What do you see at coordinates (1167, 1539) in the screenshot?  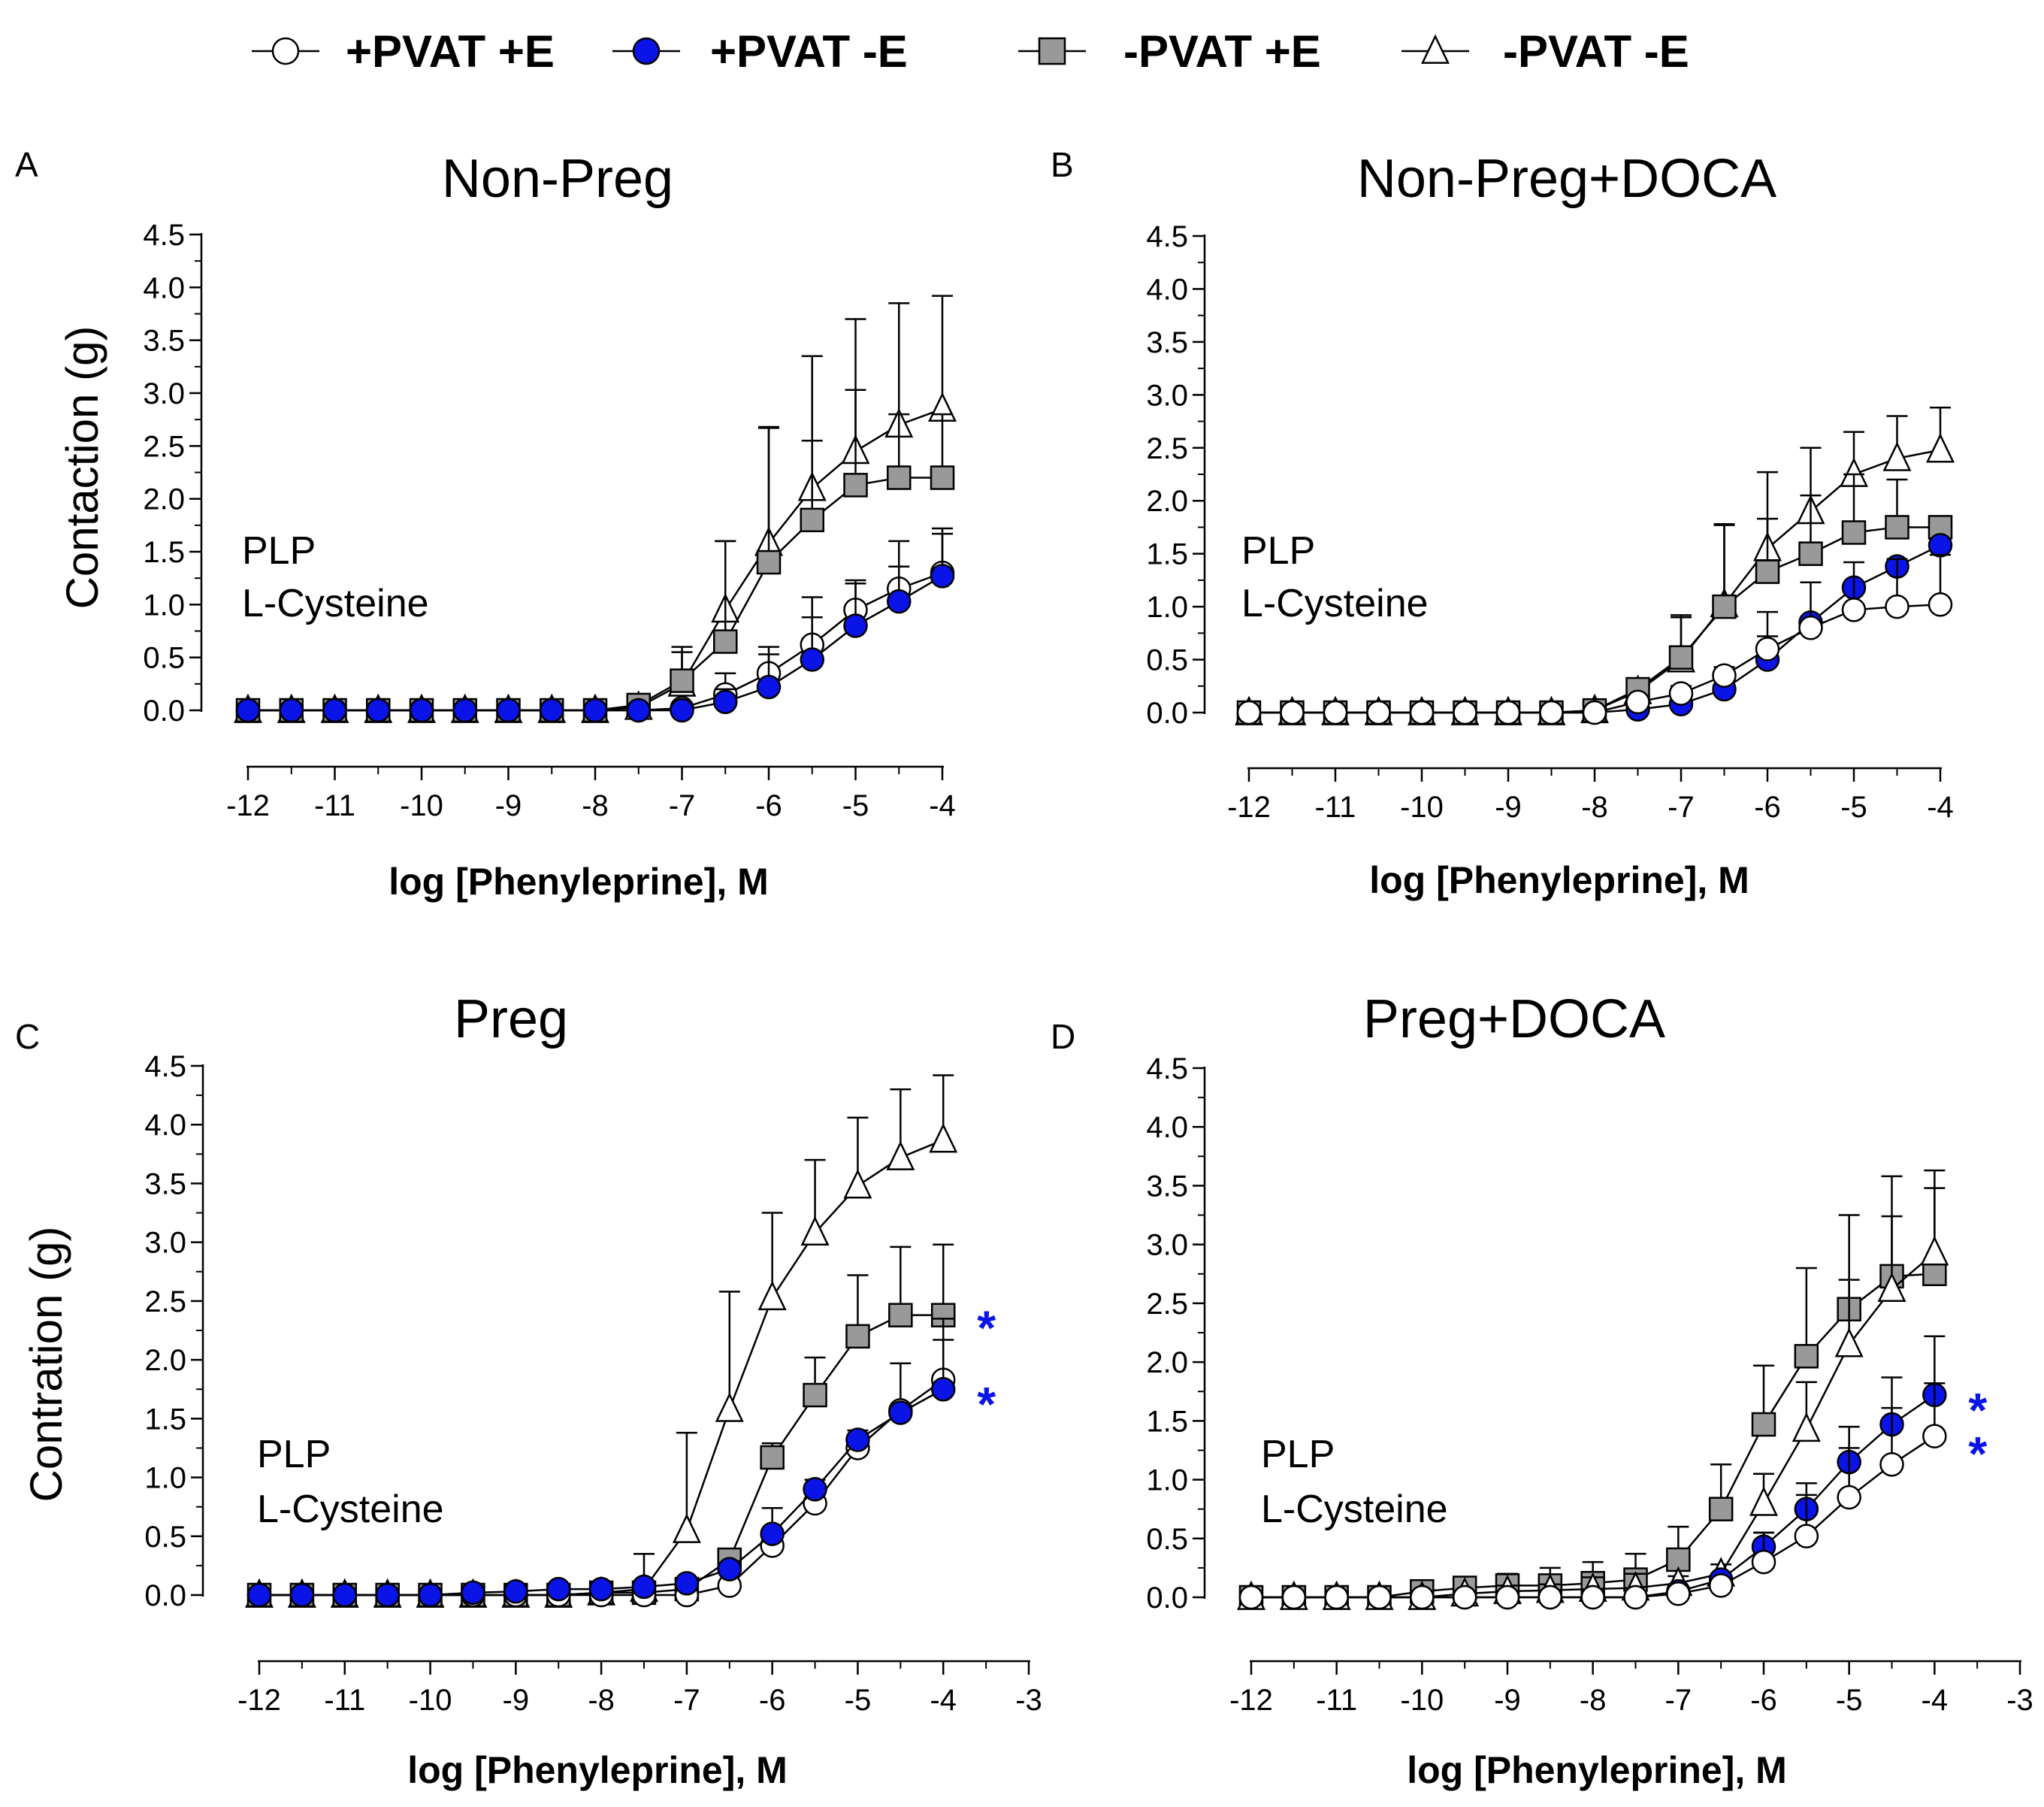 I see `y-tick-label: 0.5` at bounding box center [1167, 1539].